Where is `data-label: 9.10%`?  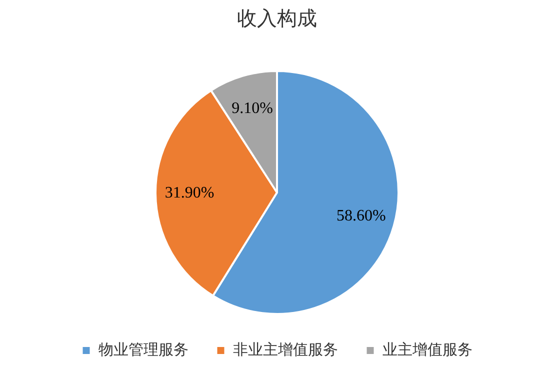
data-label: 9.10% is located at coordinates (252, 108).